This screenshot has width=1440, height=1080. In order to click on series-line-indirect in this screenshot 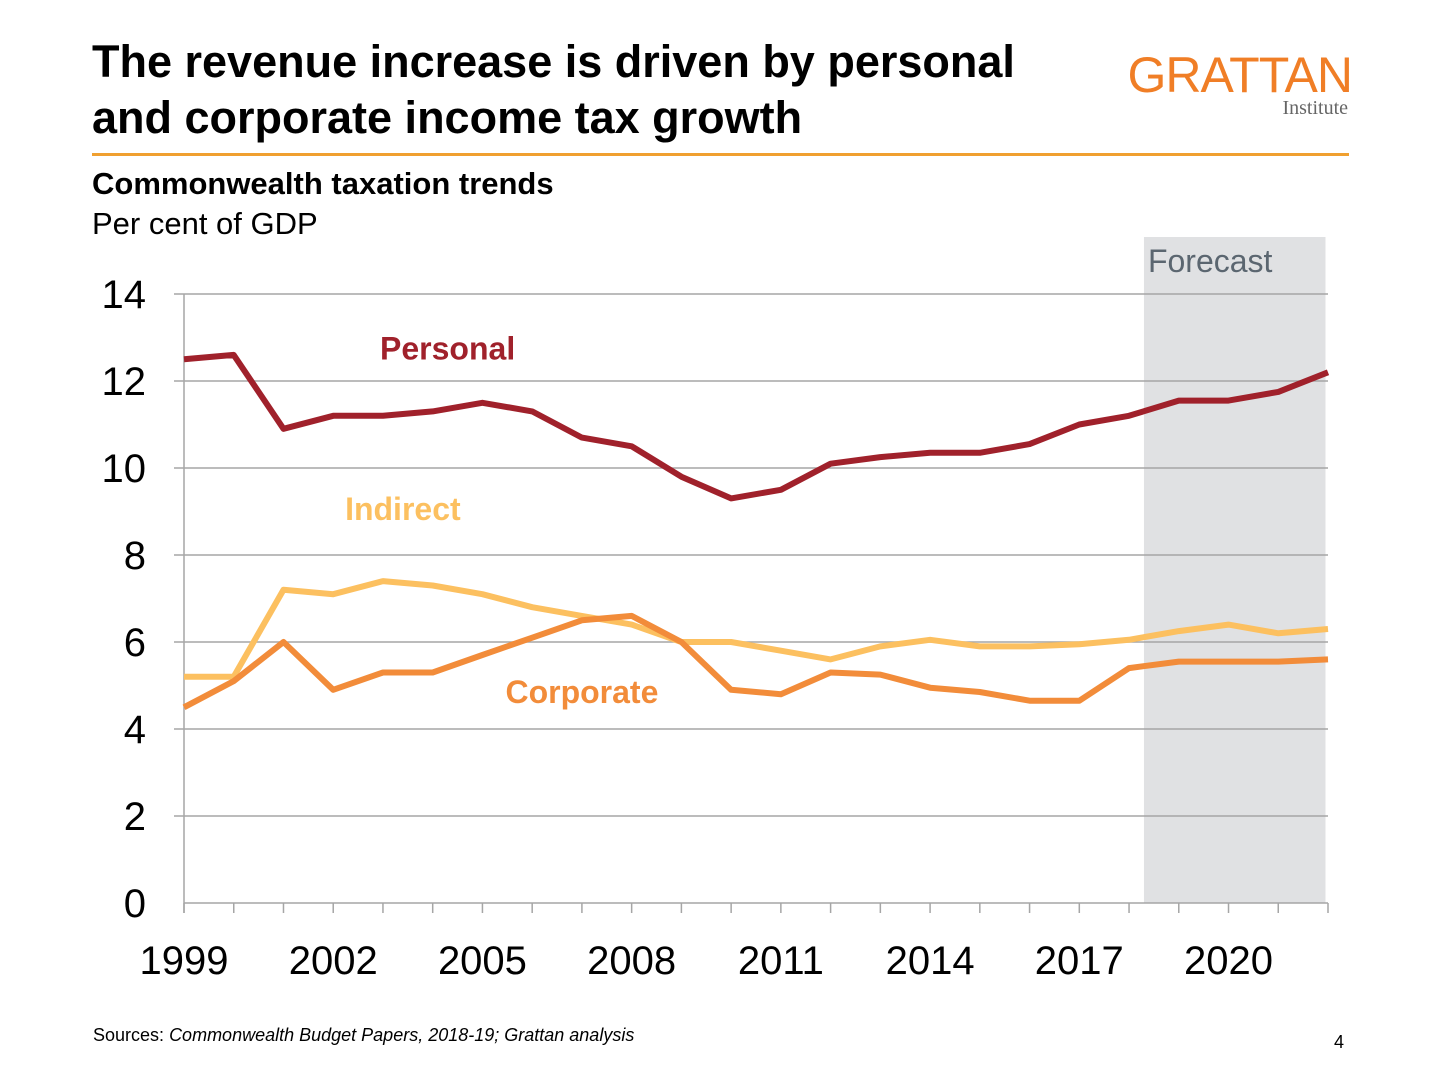, I will do `click(756, 629)`.